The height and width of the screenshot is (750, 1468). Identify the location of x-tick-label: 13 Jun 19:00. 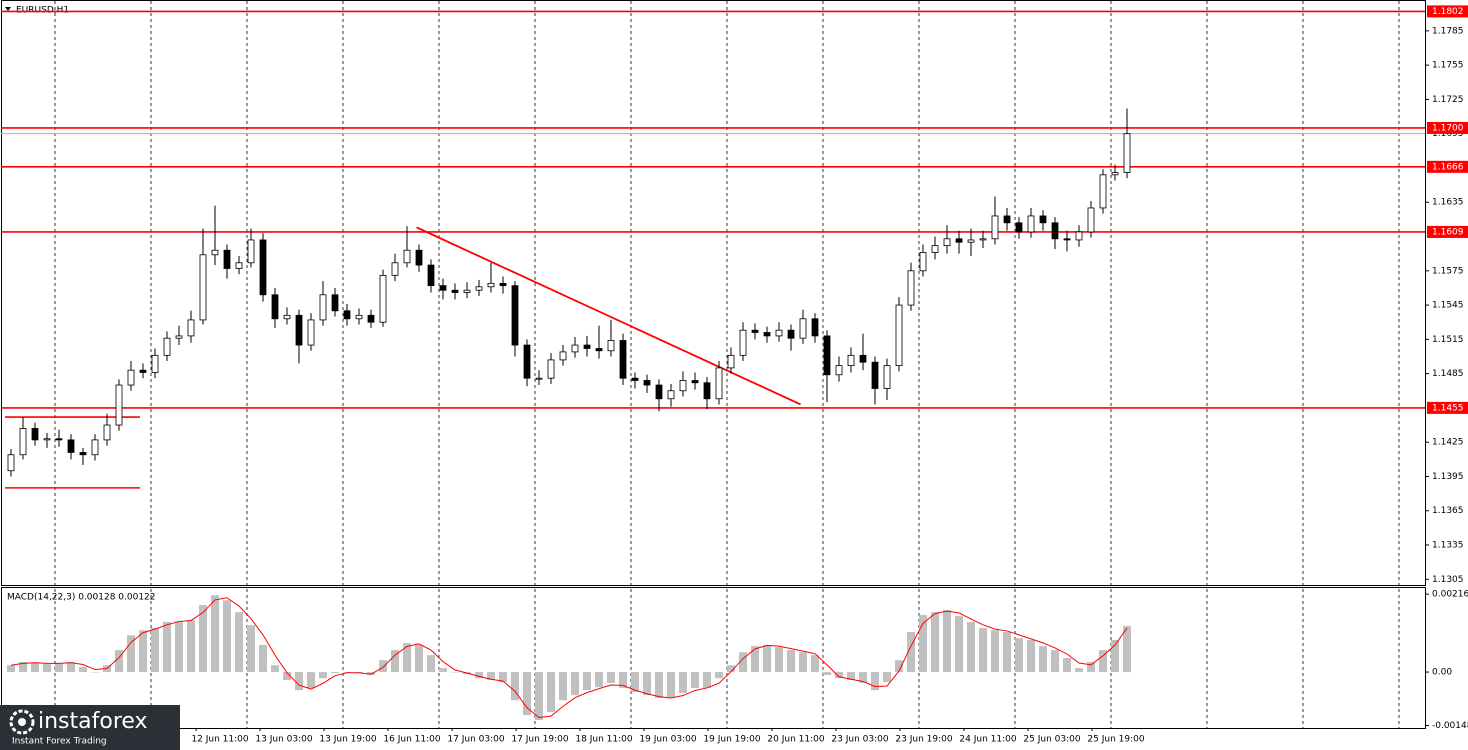
(347, 740).